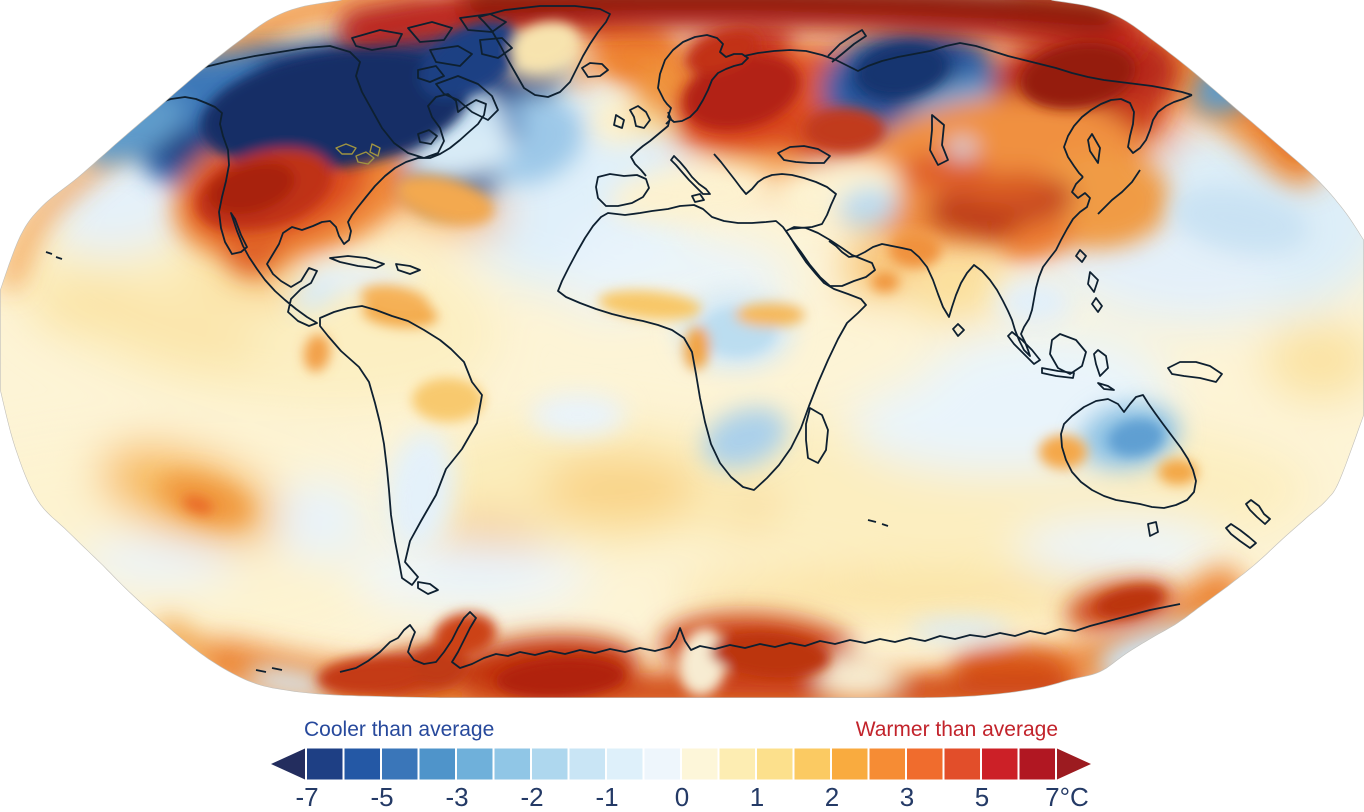  I want to click on svg-text: 5, so click(982, 797).